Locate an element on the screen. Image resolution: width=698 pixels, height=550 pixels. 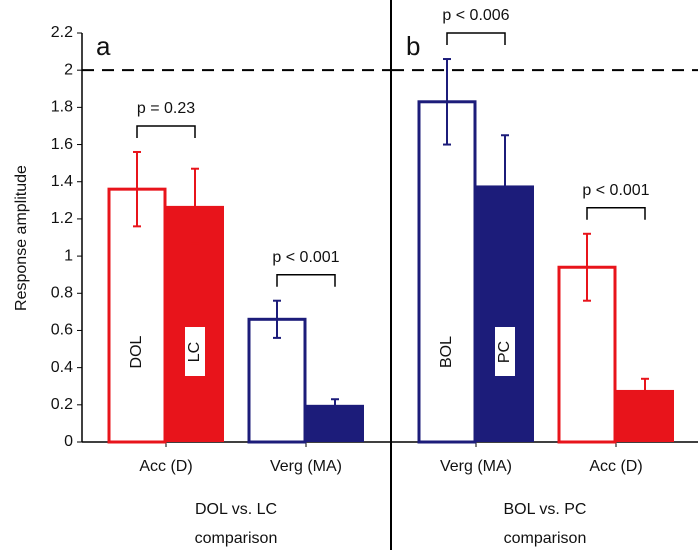
y-tick-label: 1.6 is located at coordinates (62, 144).